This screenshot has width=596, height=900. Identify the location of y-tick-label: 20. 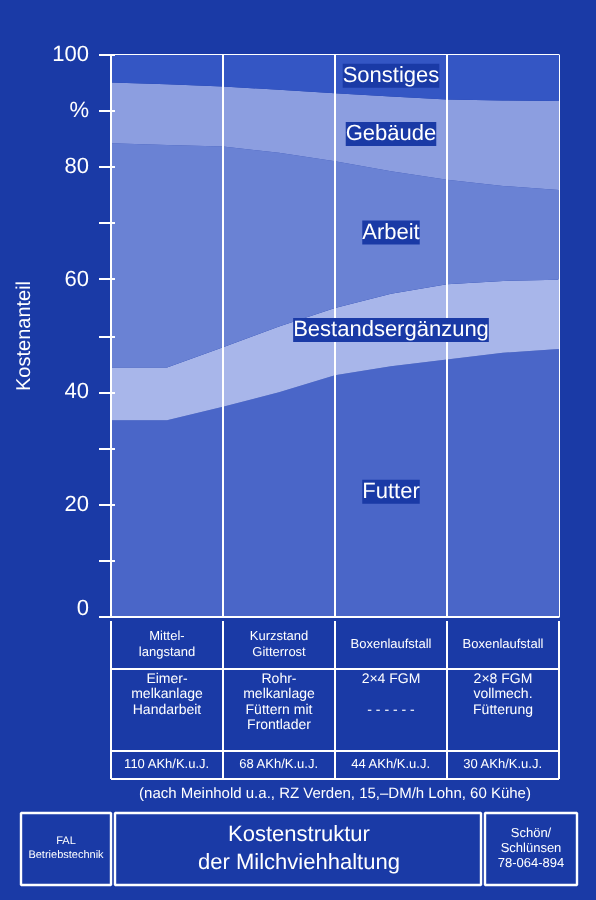
(77, 504).